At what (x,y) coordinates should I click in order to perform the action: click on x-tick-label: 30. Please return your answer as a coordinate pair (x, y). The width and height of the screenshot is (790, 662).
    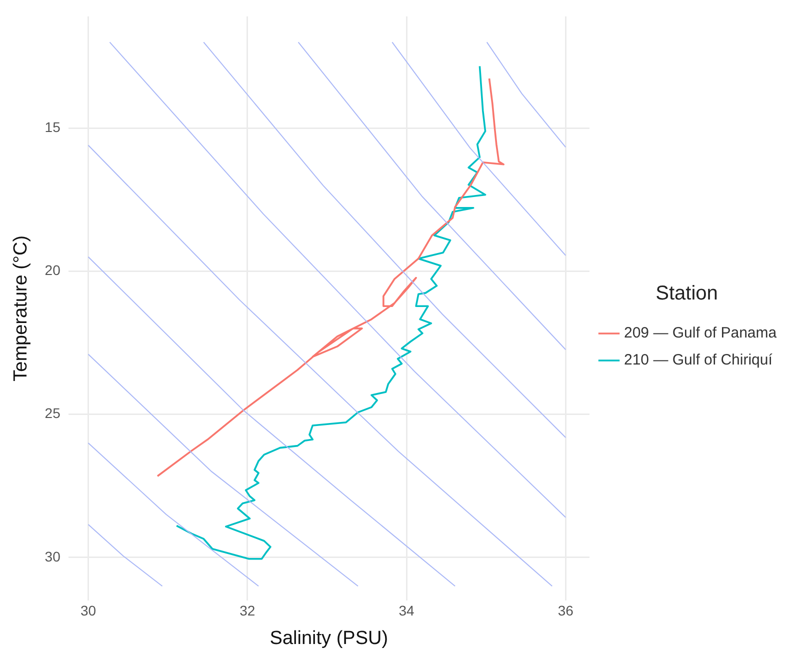
    Looking at the image, I should click on (88, 610).